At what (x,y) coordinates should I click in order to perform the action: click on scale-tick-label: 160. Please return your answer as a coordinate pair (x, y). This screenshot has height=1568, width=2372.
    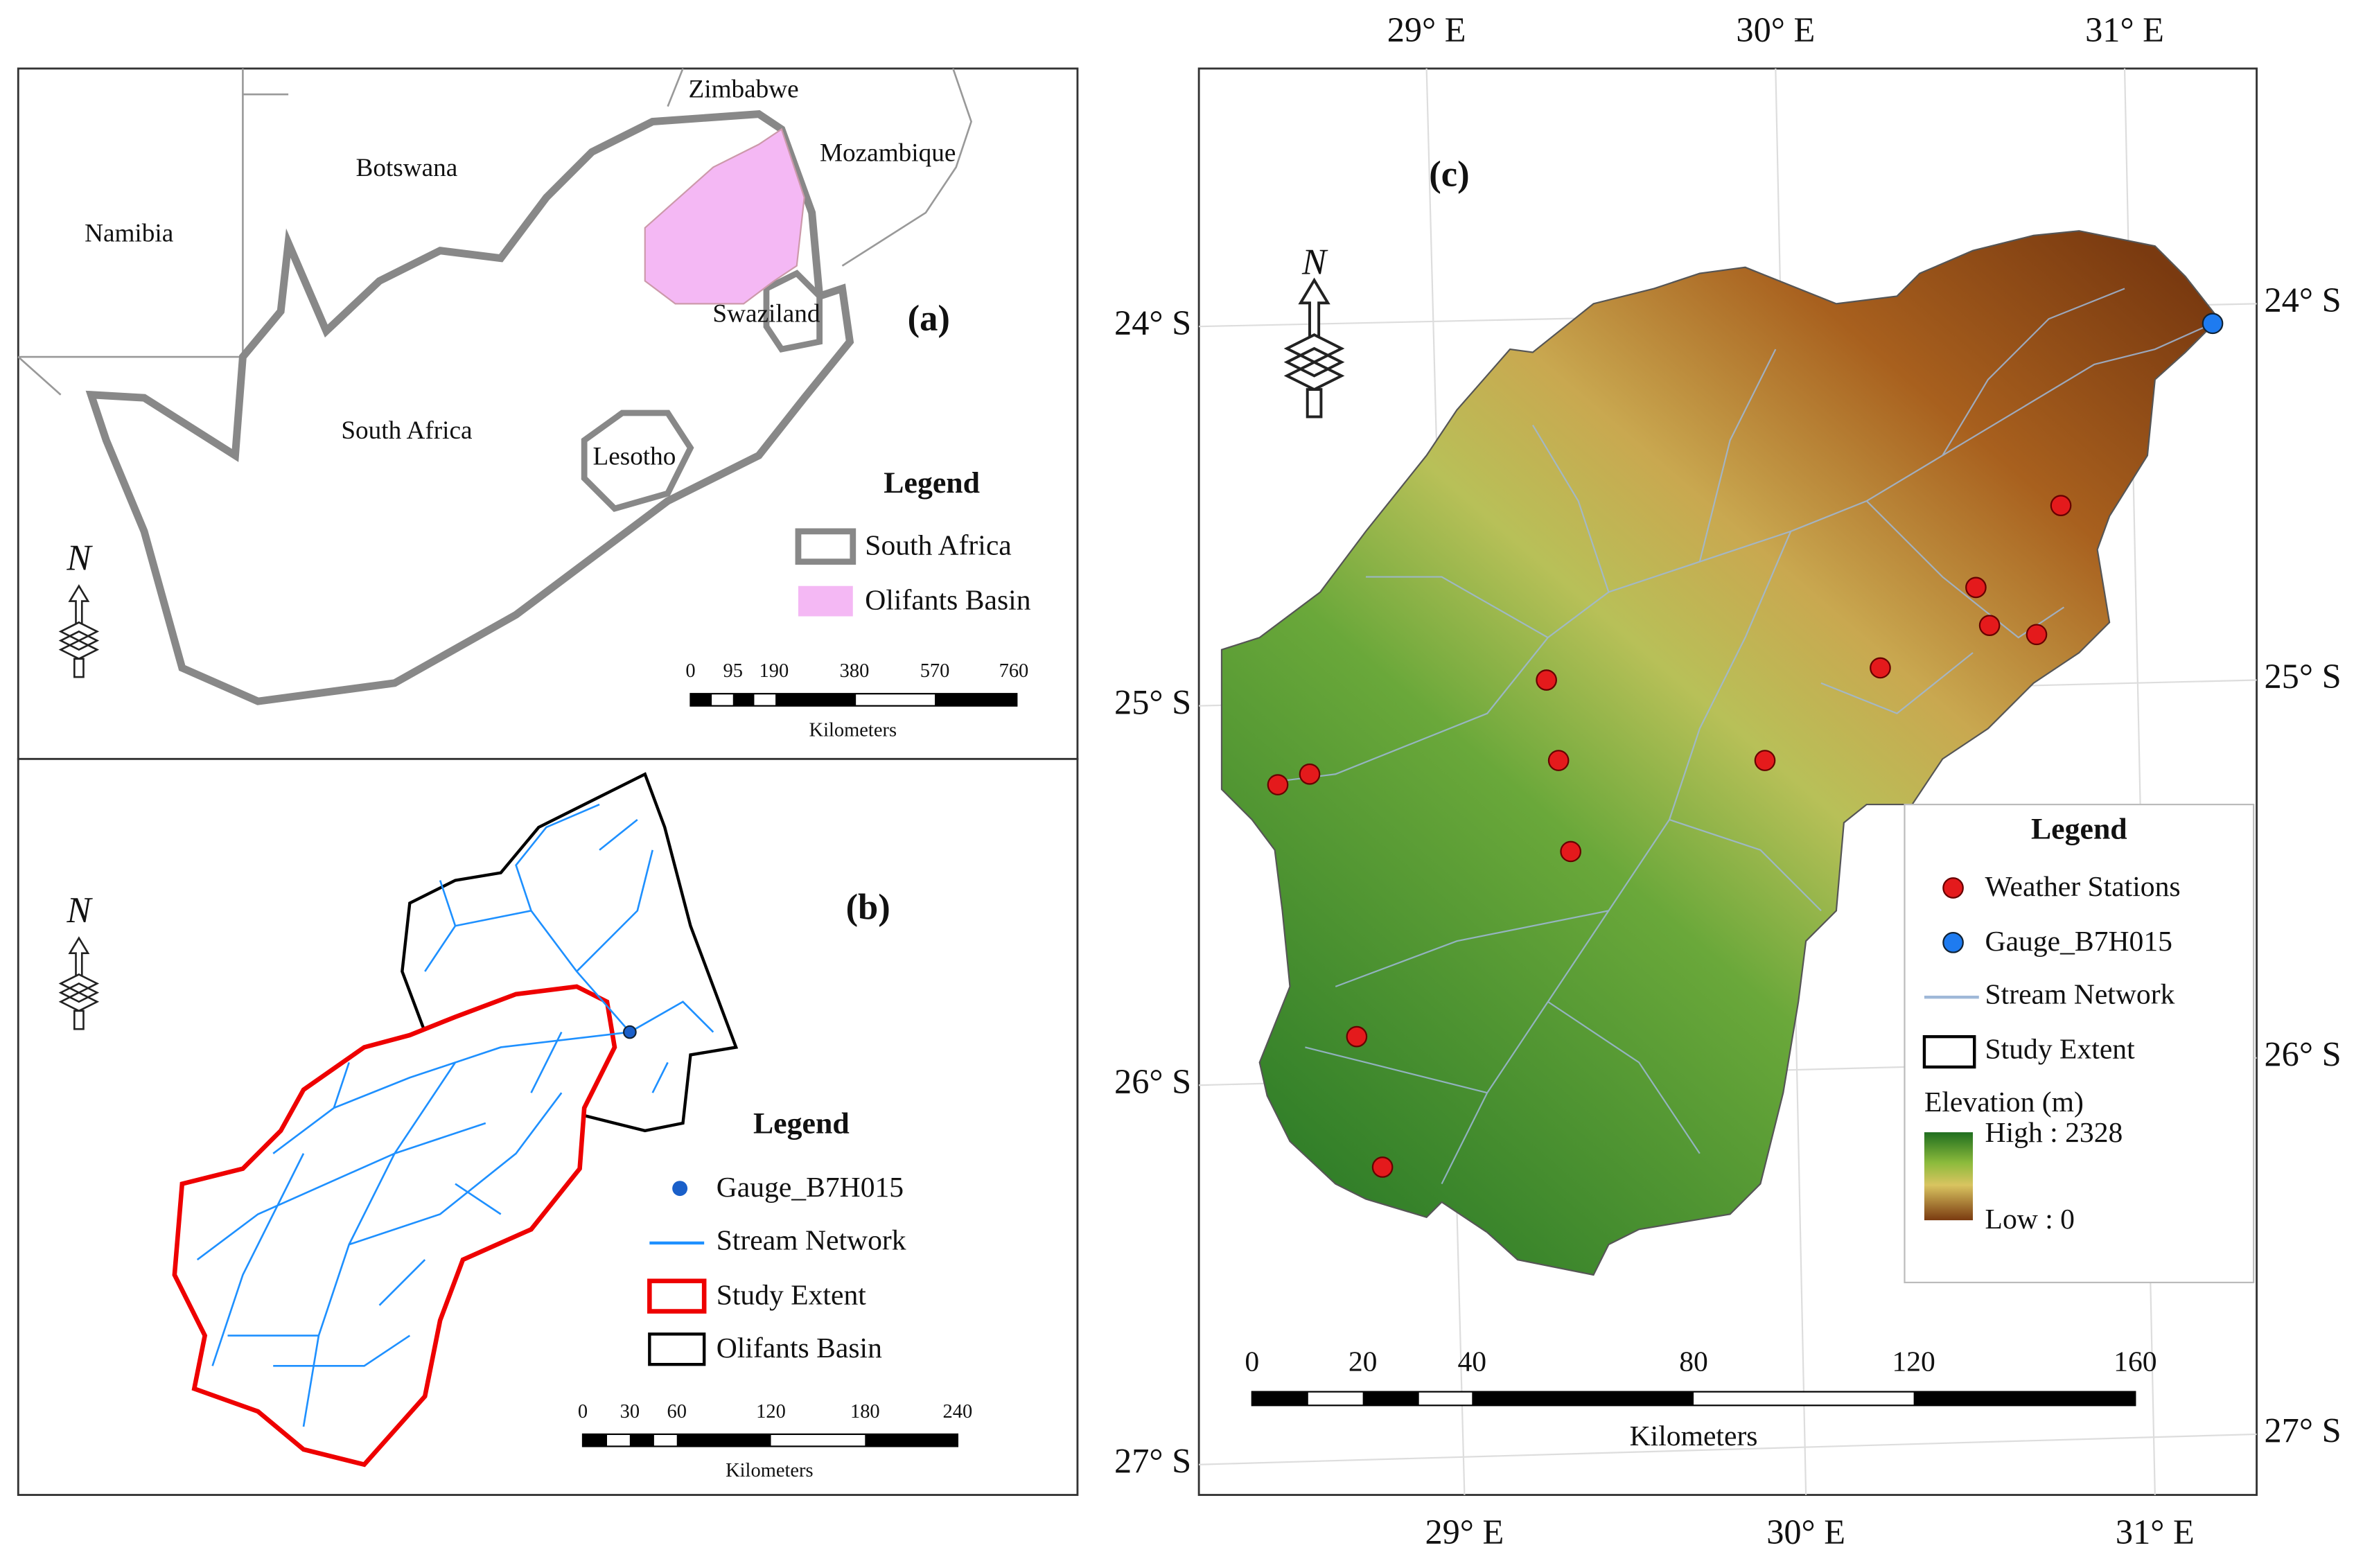
    Looking at the image, I should click on (2135, 1362).